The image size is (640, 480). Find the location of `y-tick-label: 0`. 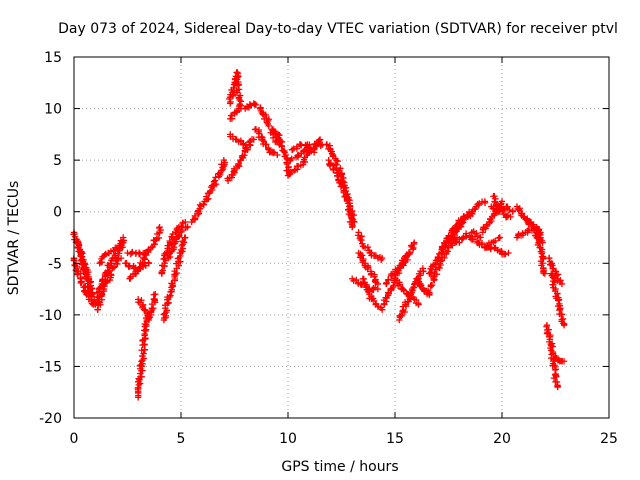

y-tick-label: 0 is located at coordinates (57, 213).